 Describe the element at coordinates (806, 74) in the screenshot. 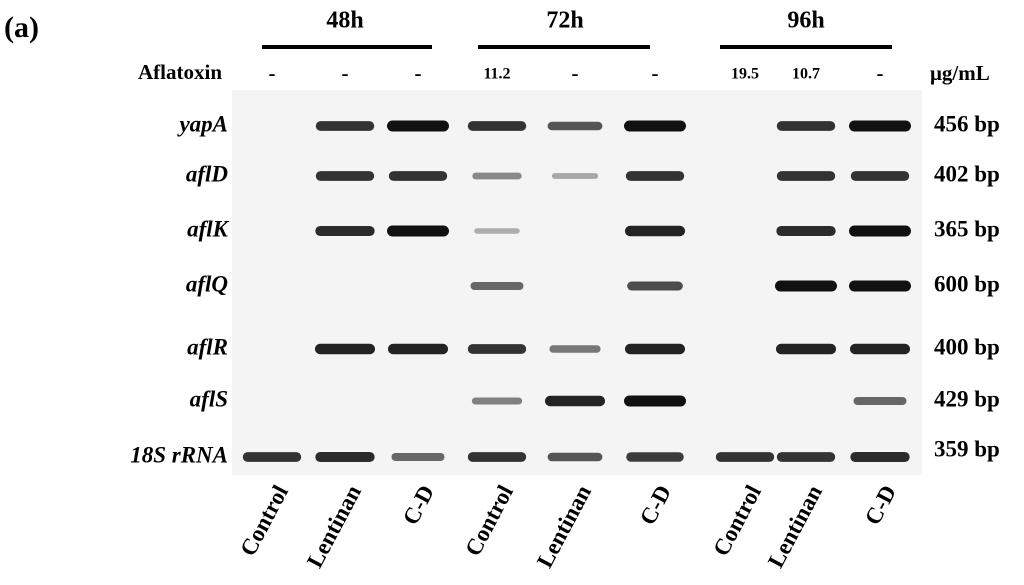

I see `aflatoxin-value: 10.7` at that location.